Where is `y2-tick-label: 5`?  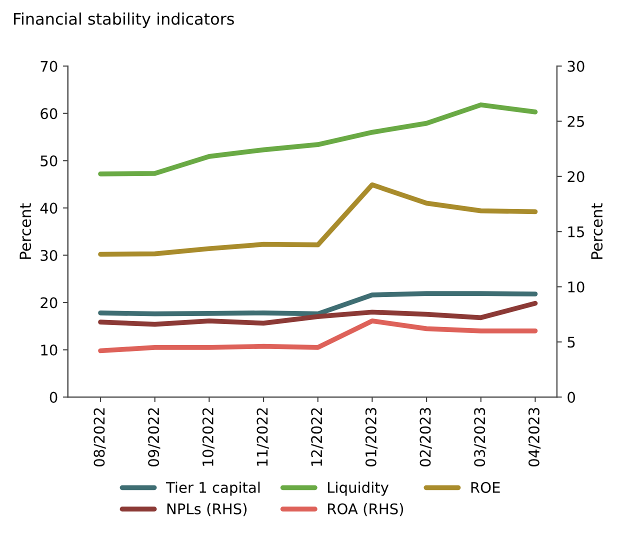
y2-tick-label: 5 is located at coordinates (571, 342).